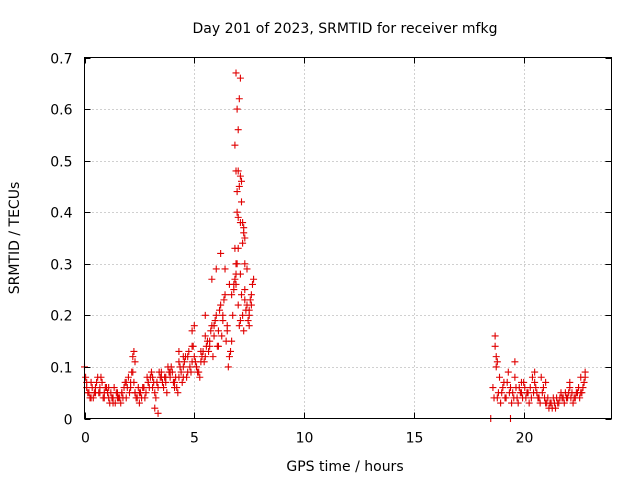 The width and height of the screenshot is (640, 480). I want to click on y-tick-label: 0.6, so click(61, 111).